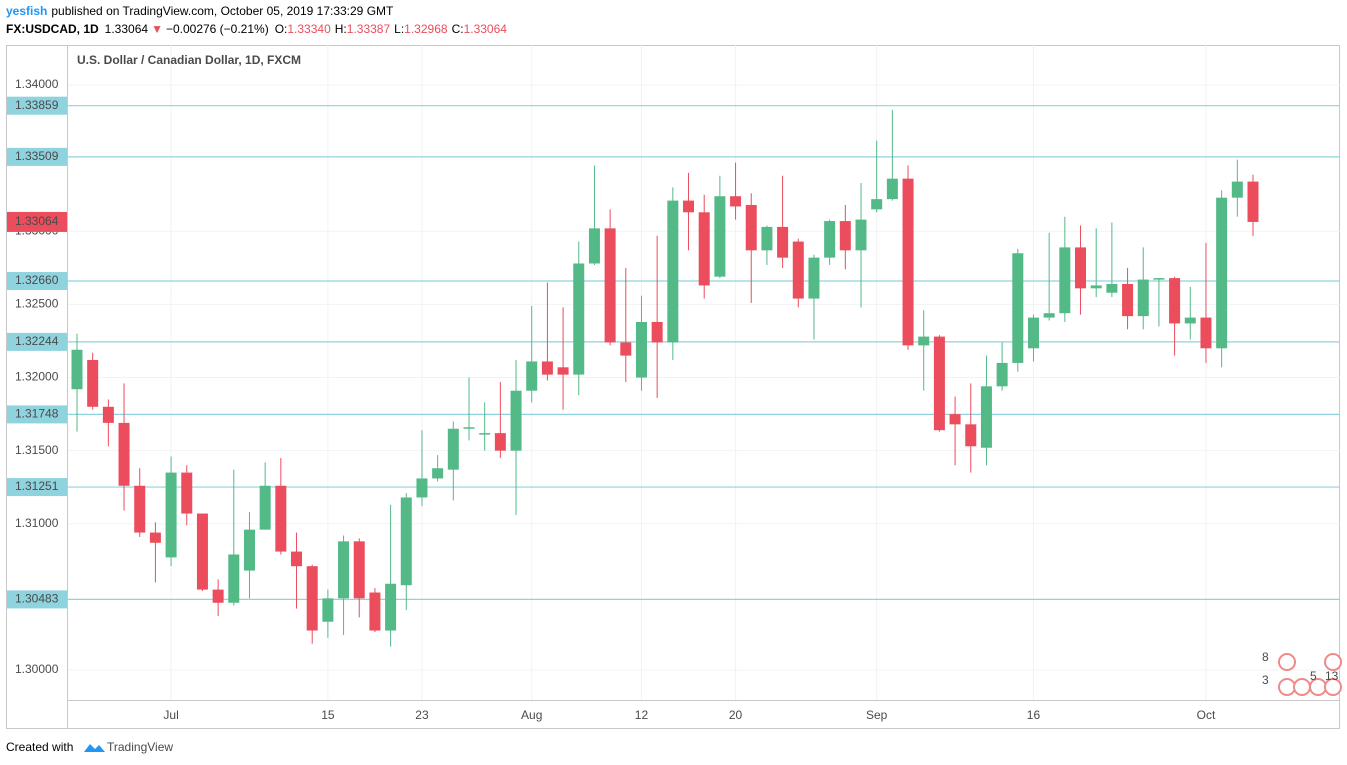  What do you see at coordinates (189, 60) in the screenshot?
I see `chart-title: U.S. Dollar / Canadian Dollar, 1D, FXCM` at bounding box center [189, 60].